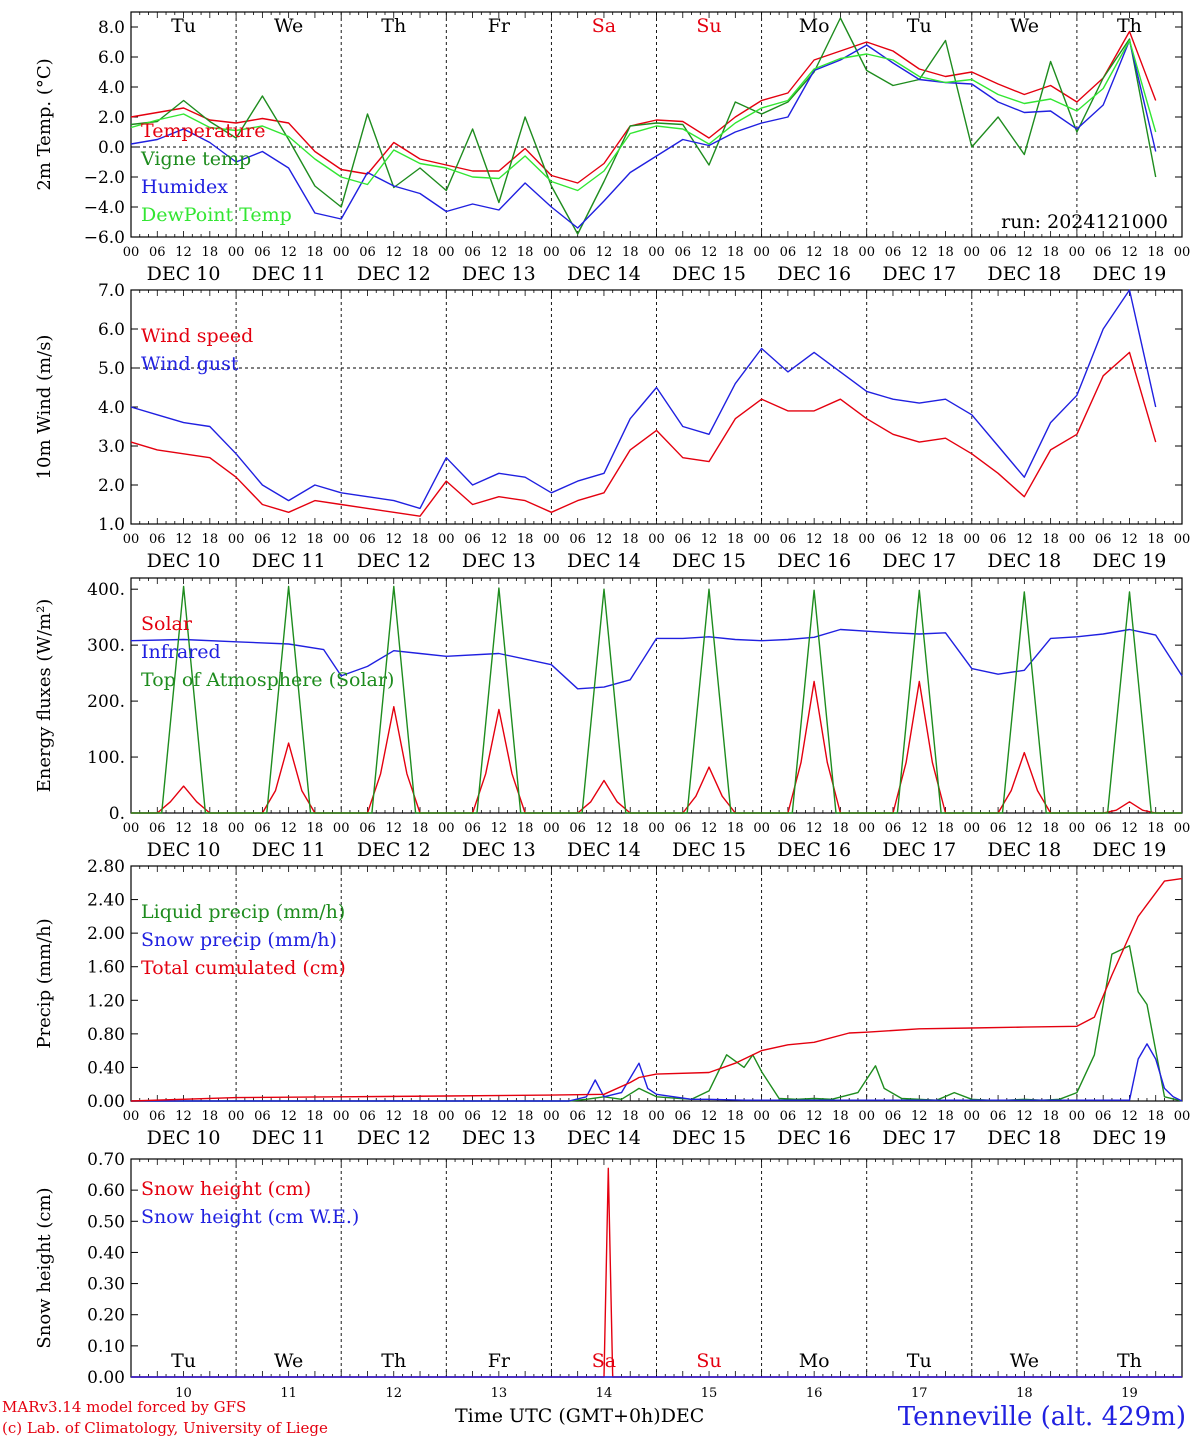 This screenshot has height=1440, width=1194. Describe the element at coordinates (111, 369) in the screenshot. I see `y-tick-label: 5.0` at that location.